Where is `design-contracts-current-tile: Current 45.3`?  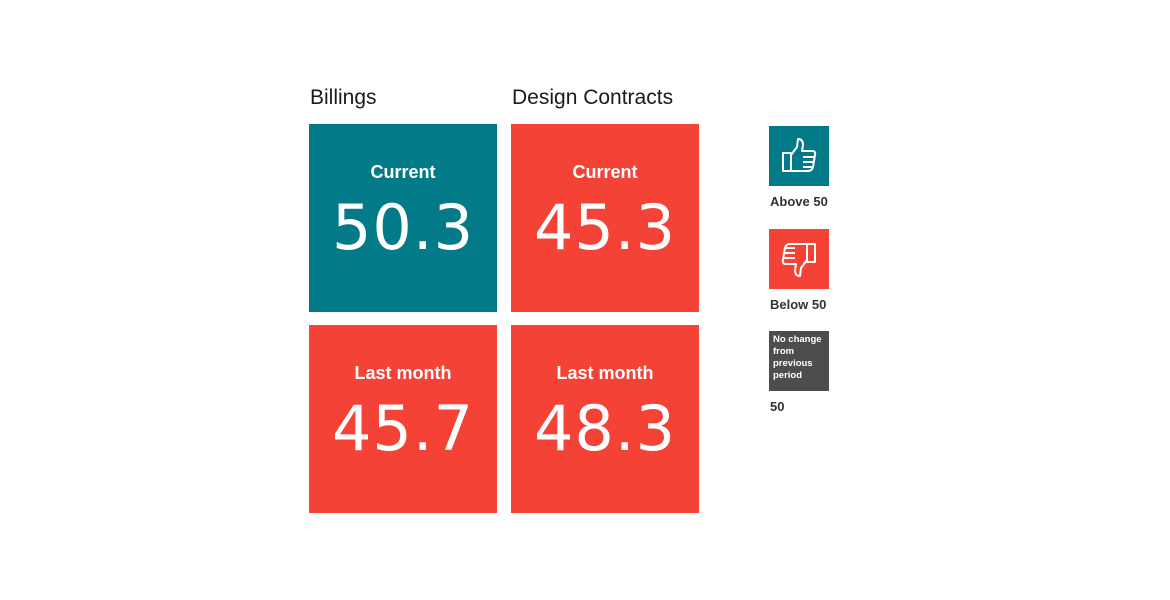
design-contracts-current-tile: Current 45.3 is located at coordinates (605, 218).